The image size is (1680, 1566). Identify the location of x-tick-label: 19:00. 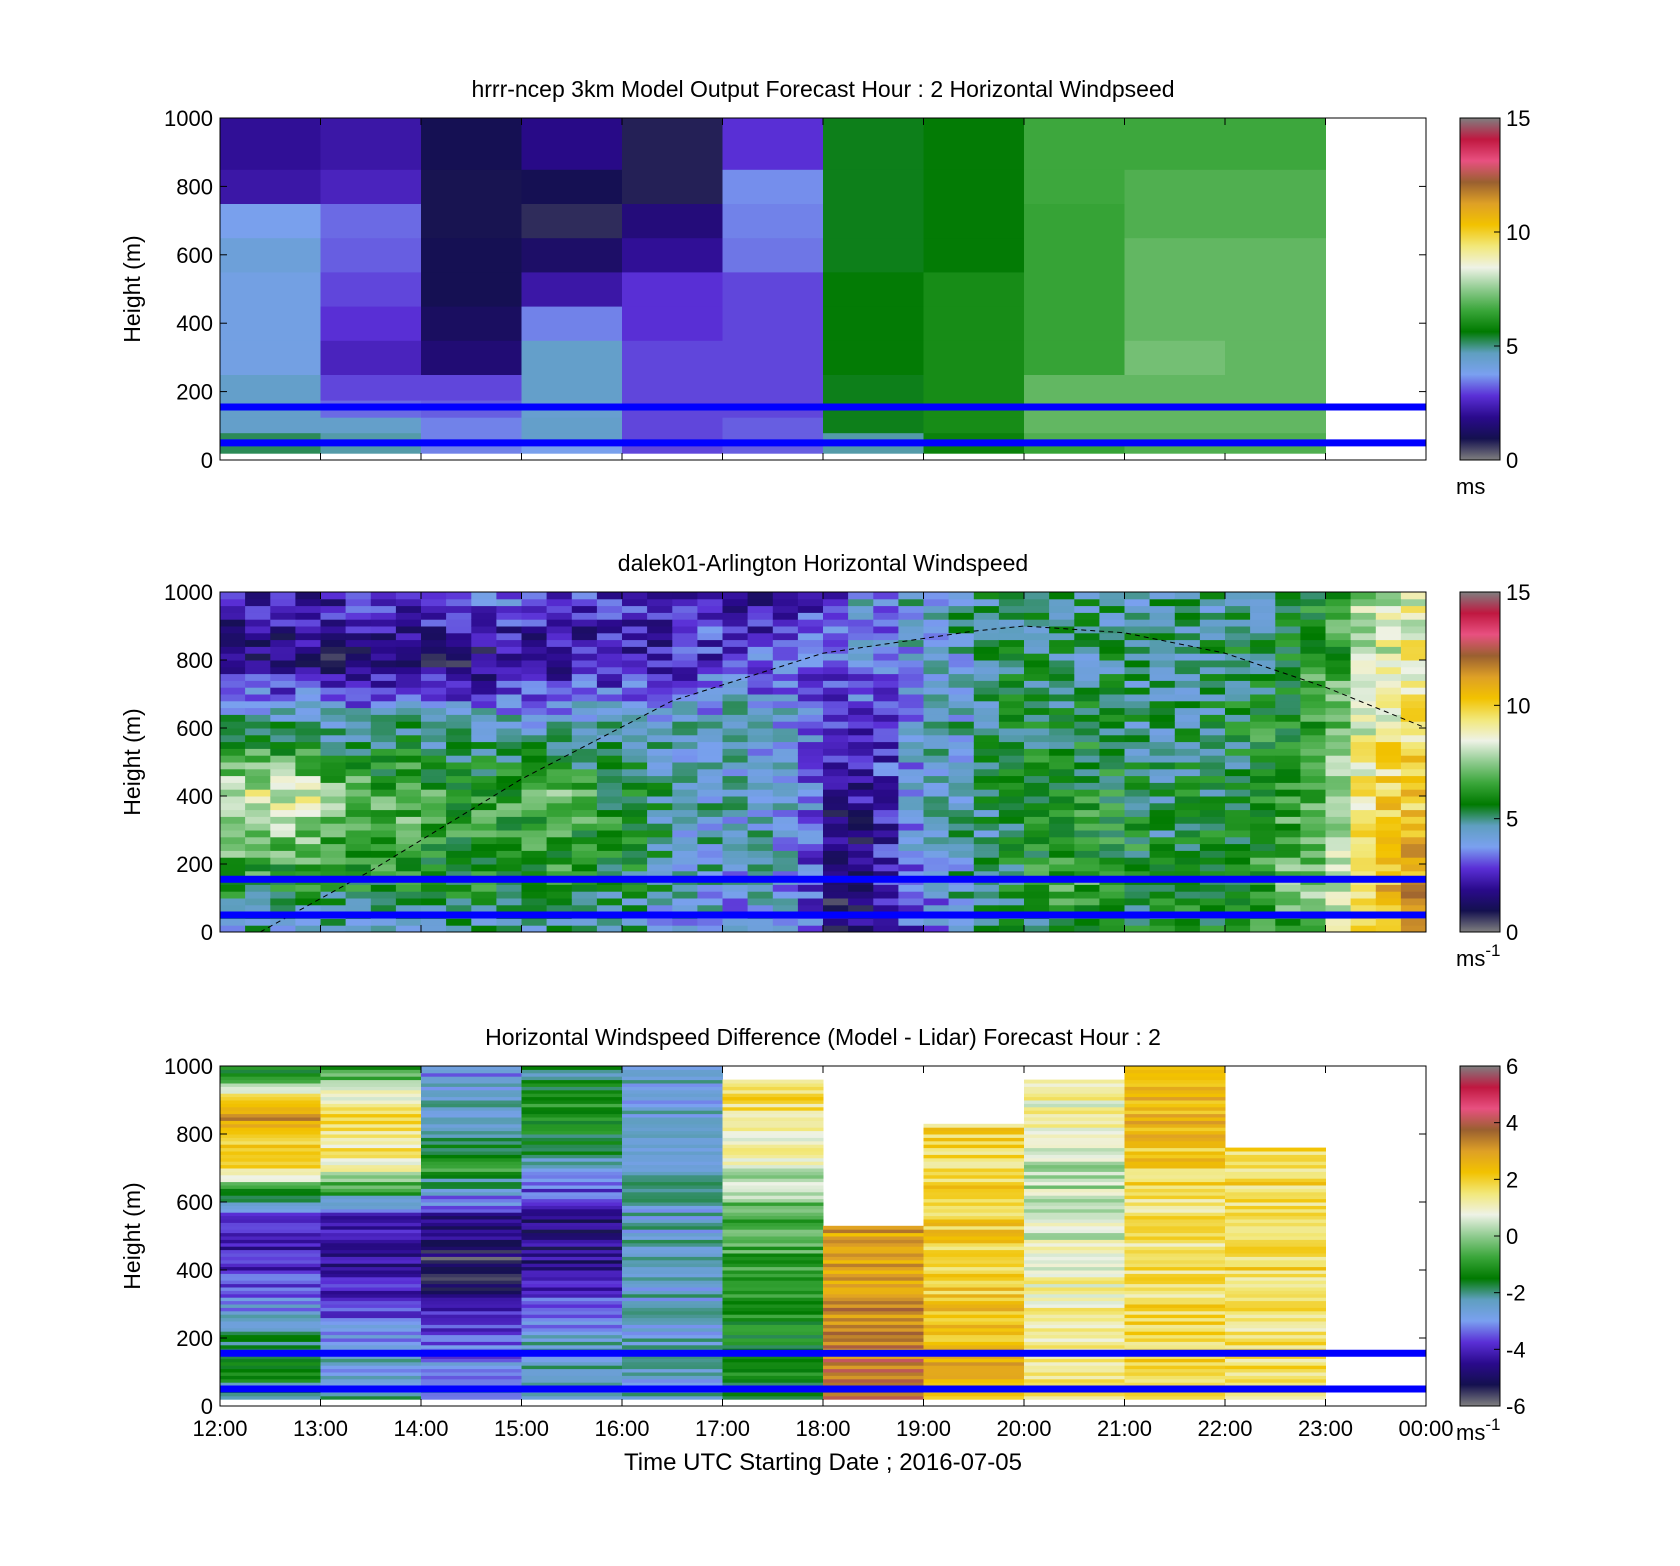
(923, 1428).